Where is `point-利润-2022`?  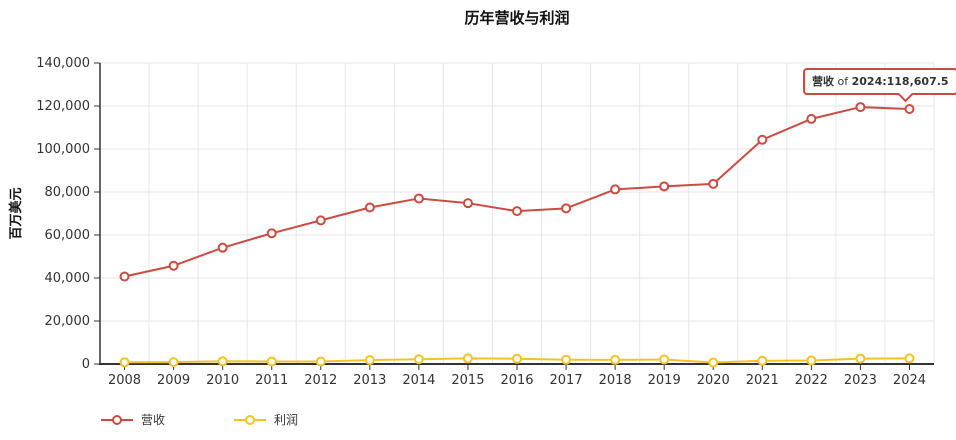
point-利润-2022 is located at coordinates (811, 360).